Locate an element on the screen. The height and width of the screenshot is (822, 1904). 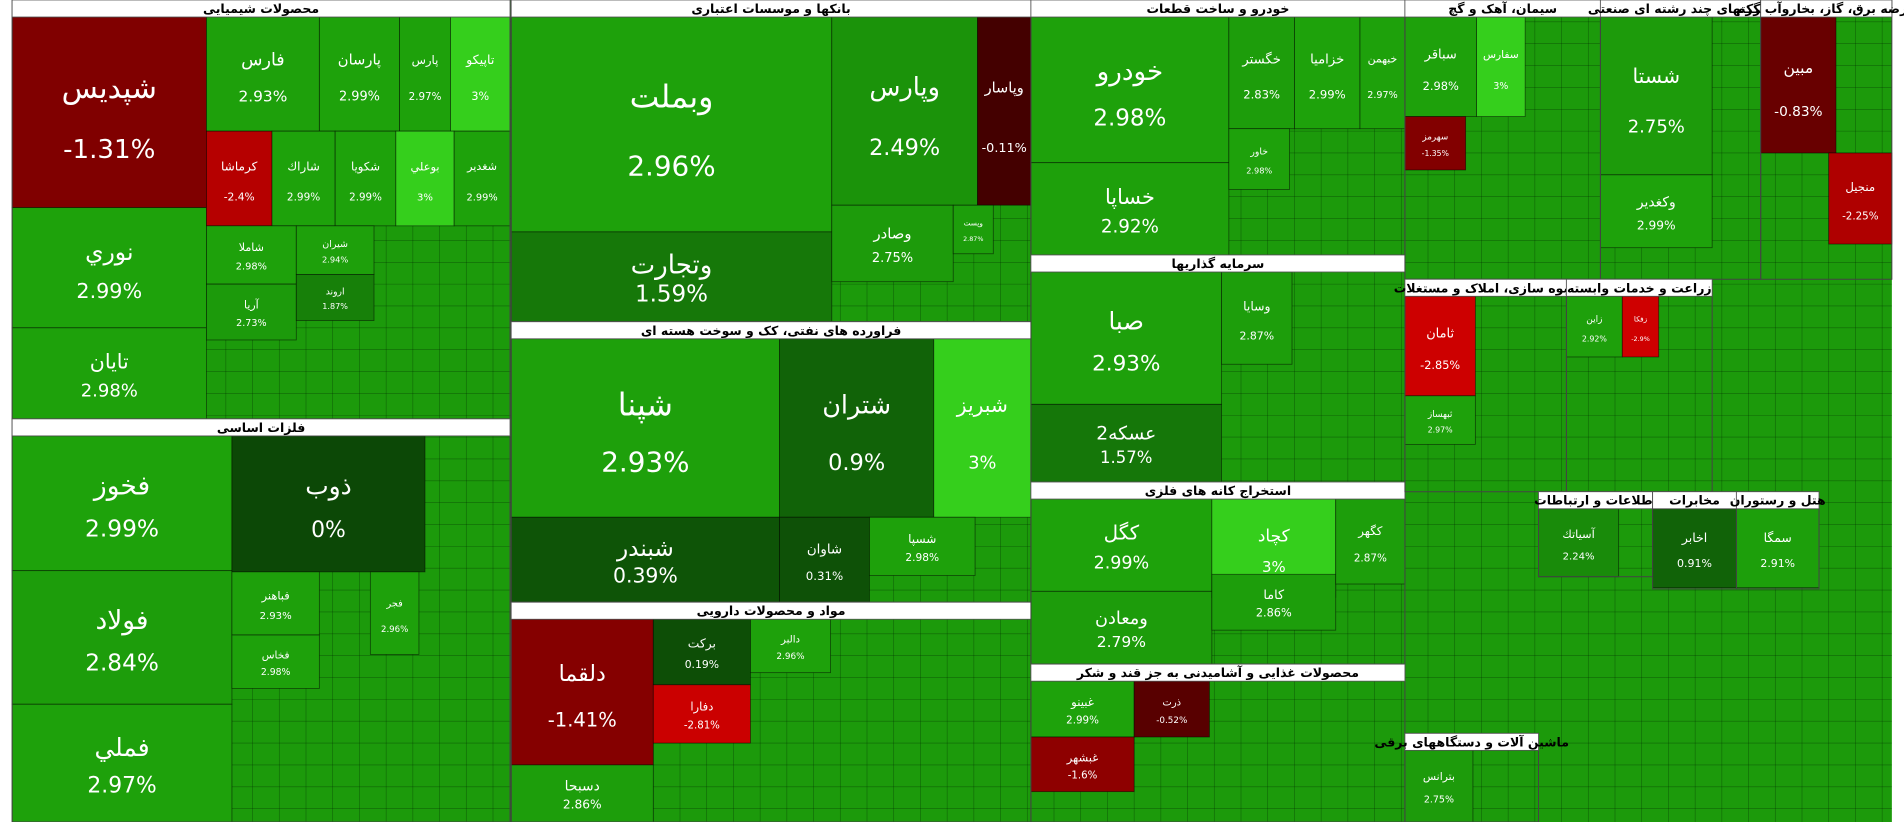
tile-value: 0.39% is located at coordinates (645, 576).